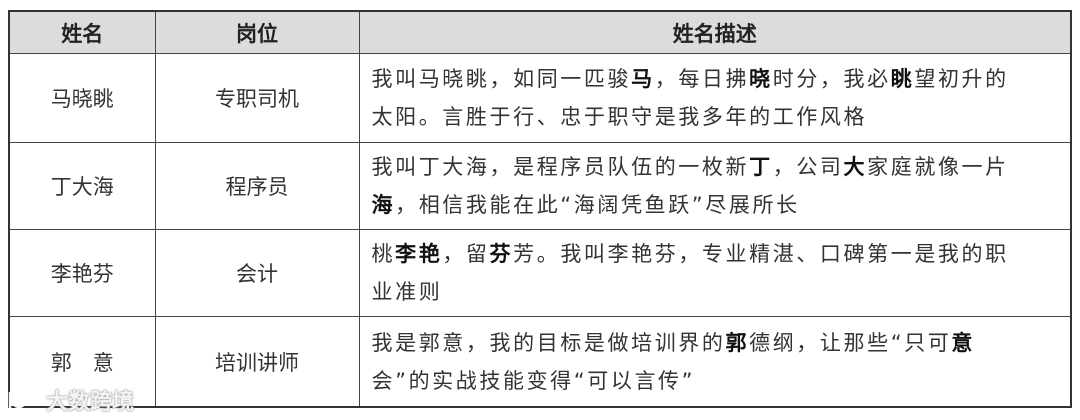 The image size is (1080, 420). I want to click on description-text: 业准则, so click(407, 292).